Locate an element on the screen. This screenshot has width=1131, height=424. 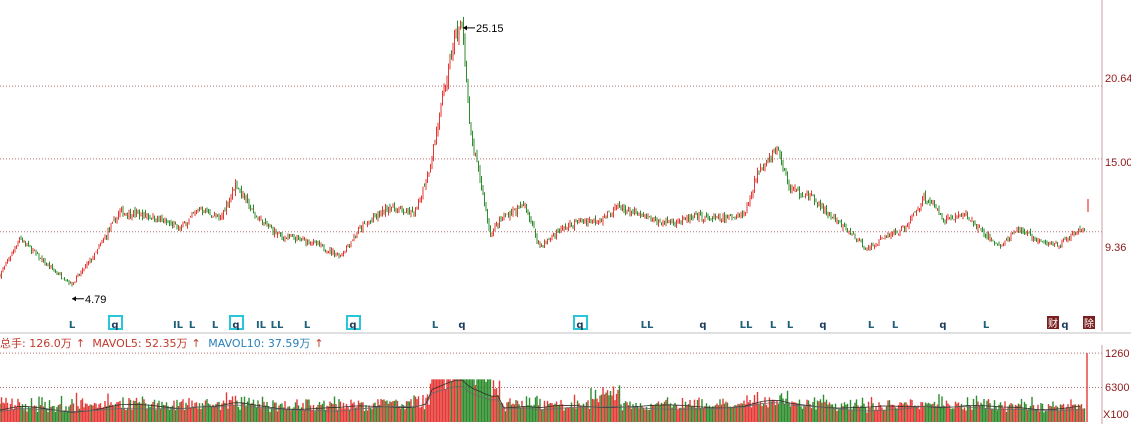
event-marker-19: L is located at coordinates (871, 325).